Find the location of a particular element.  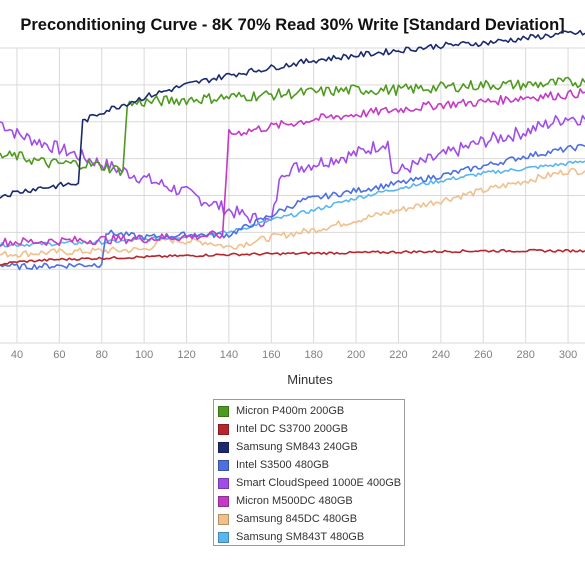

legend-item: Intel DC S3700 200GB is located at coordinates (311, 429).